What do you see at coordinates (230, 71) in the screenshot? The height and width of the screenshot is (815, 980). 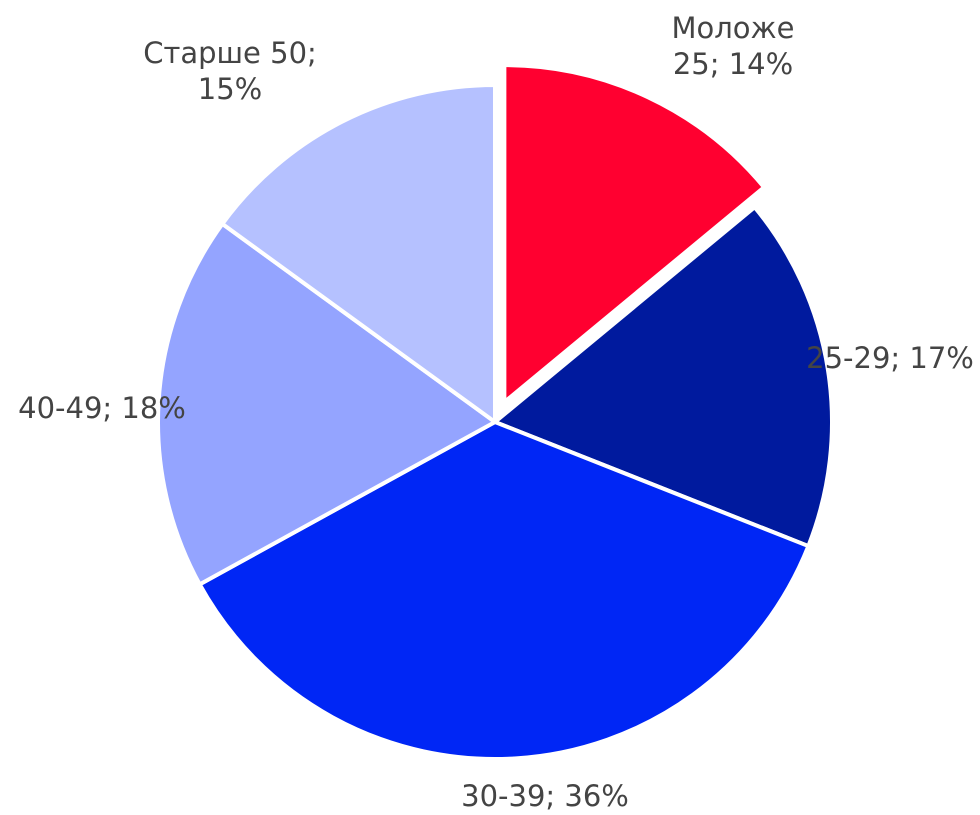 I see `data-label: Старше 50; 15%` at bounding box center [230, 71].